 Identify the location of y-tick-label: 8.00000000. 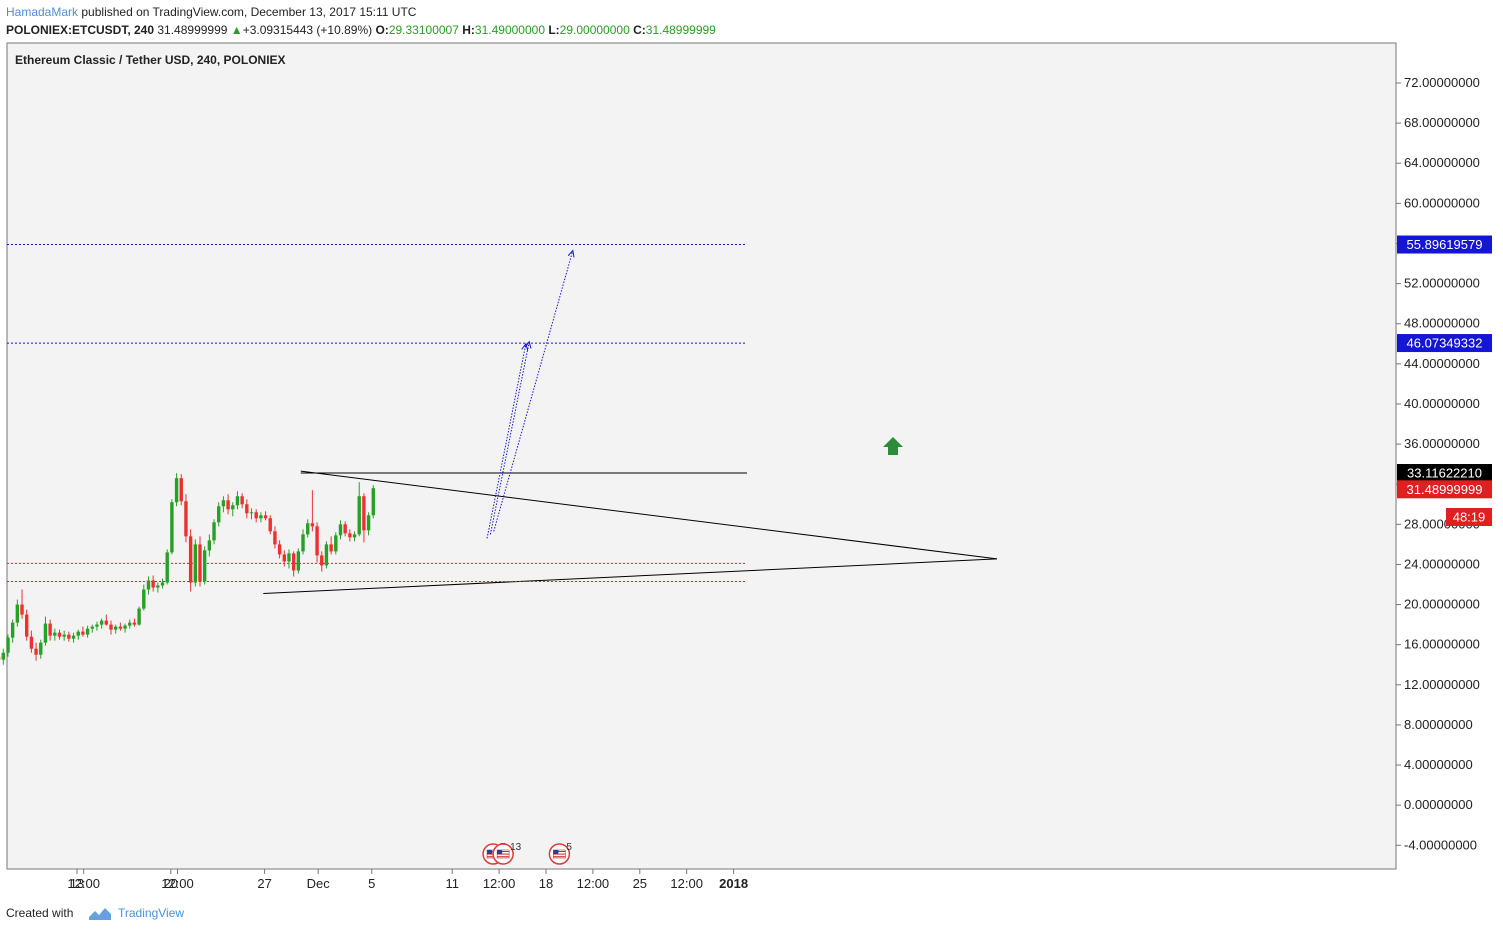
(1438, 724).